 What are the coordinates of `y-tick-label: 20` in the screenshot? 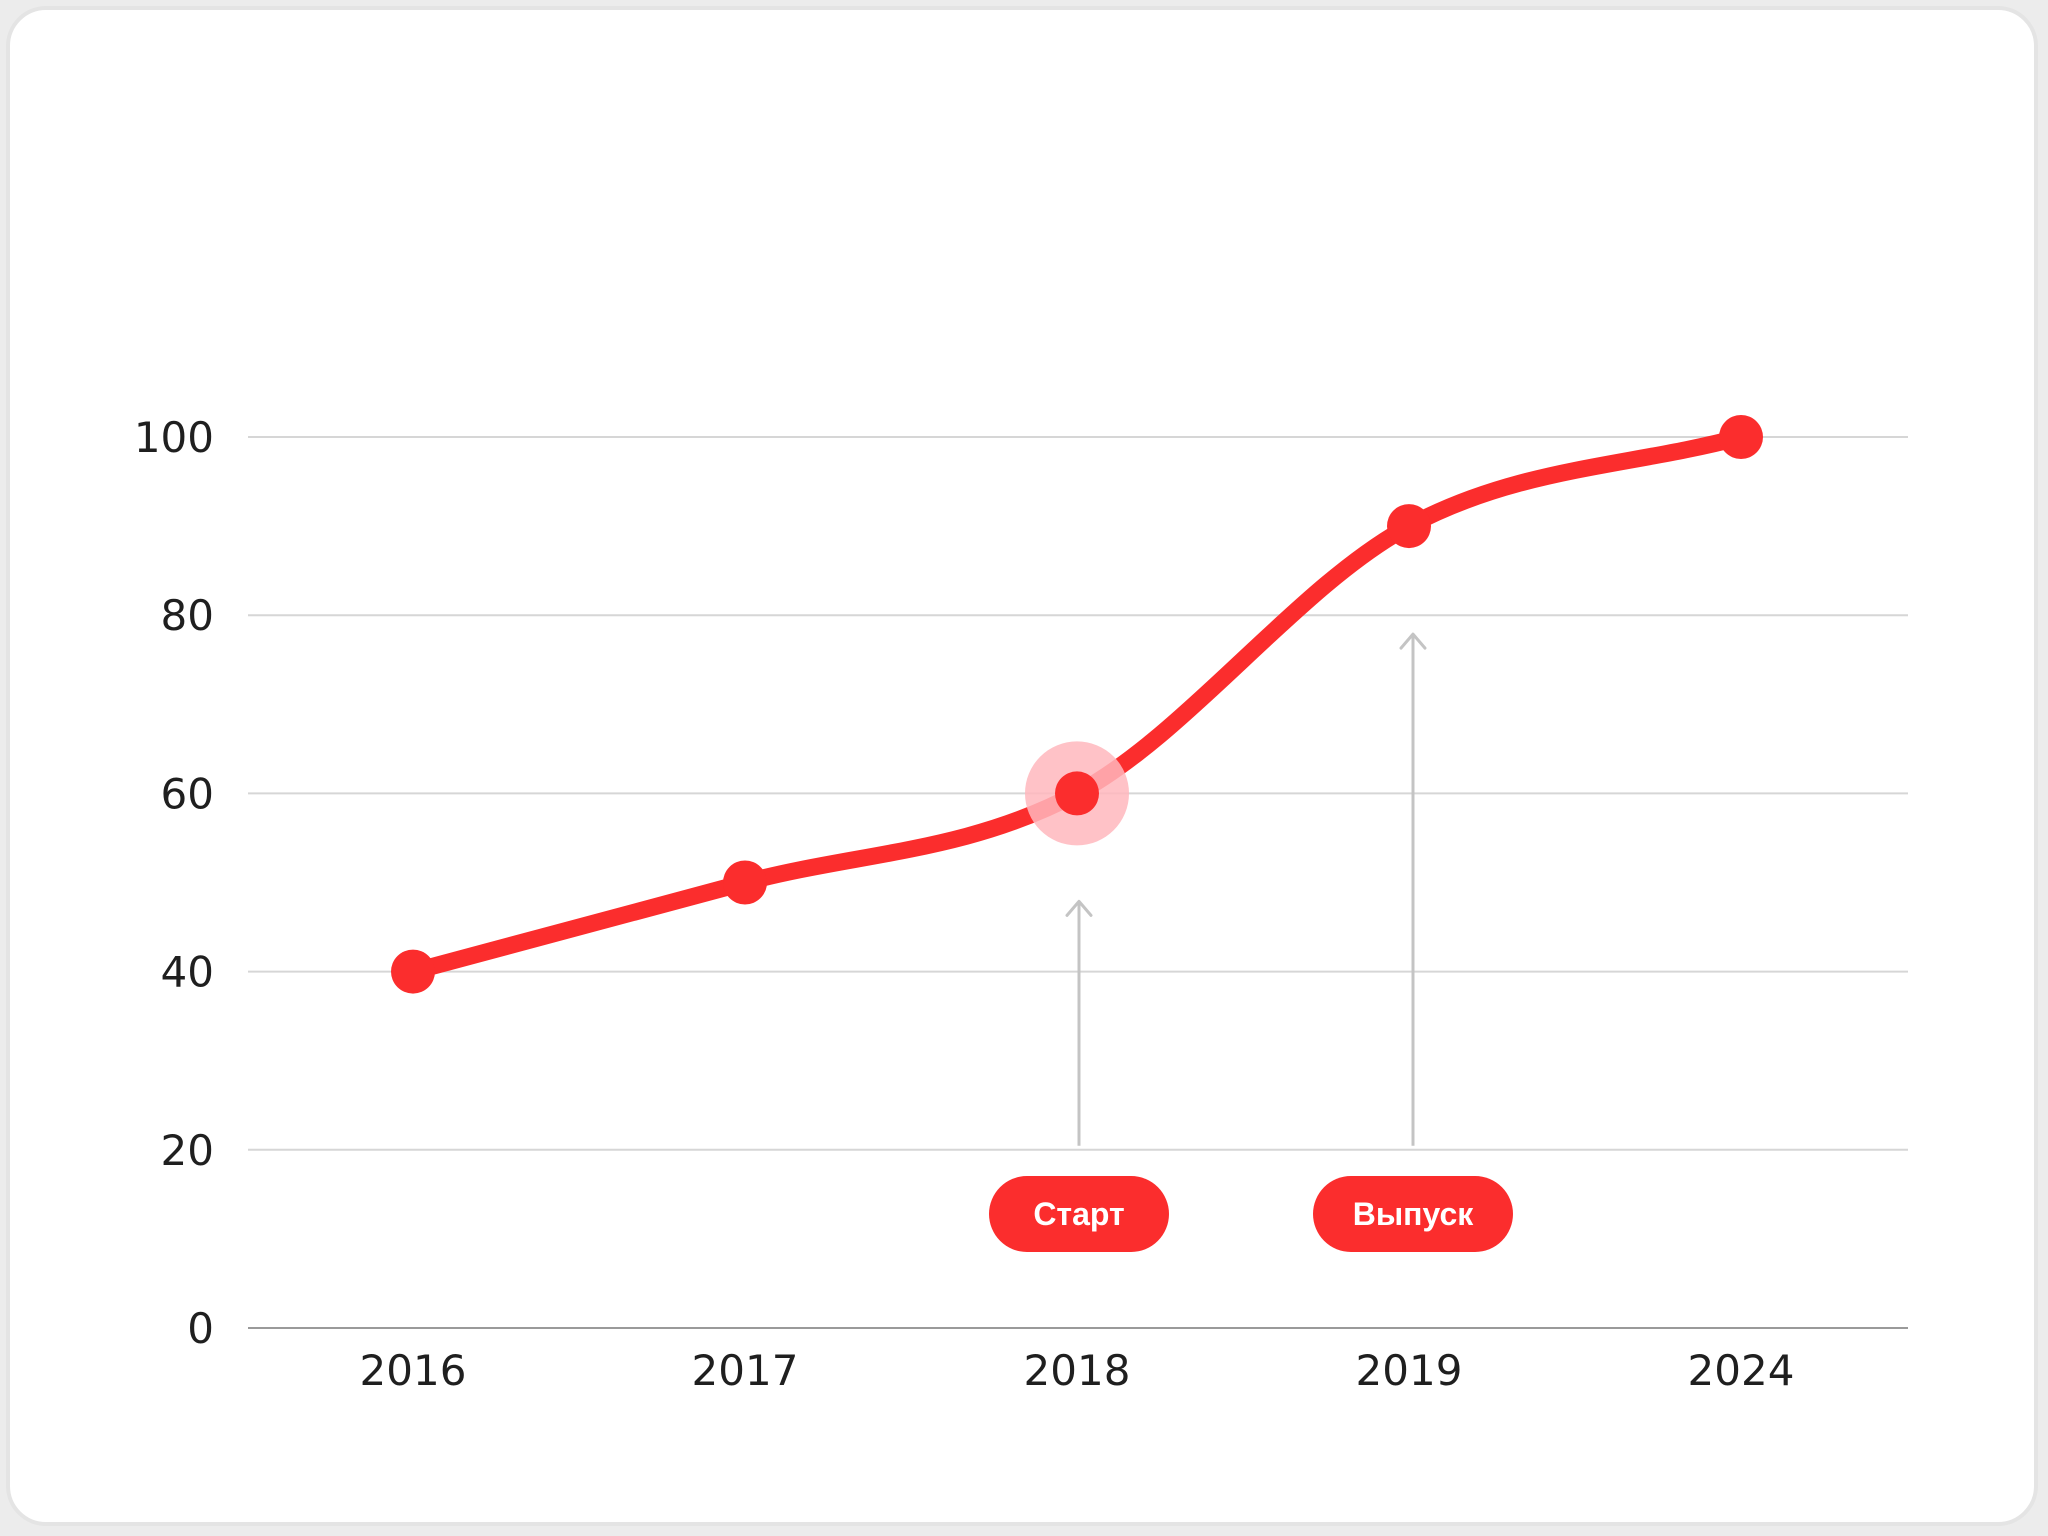 It's located at (187, 1150).